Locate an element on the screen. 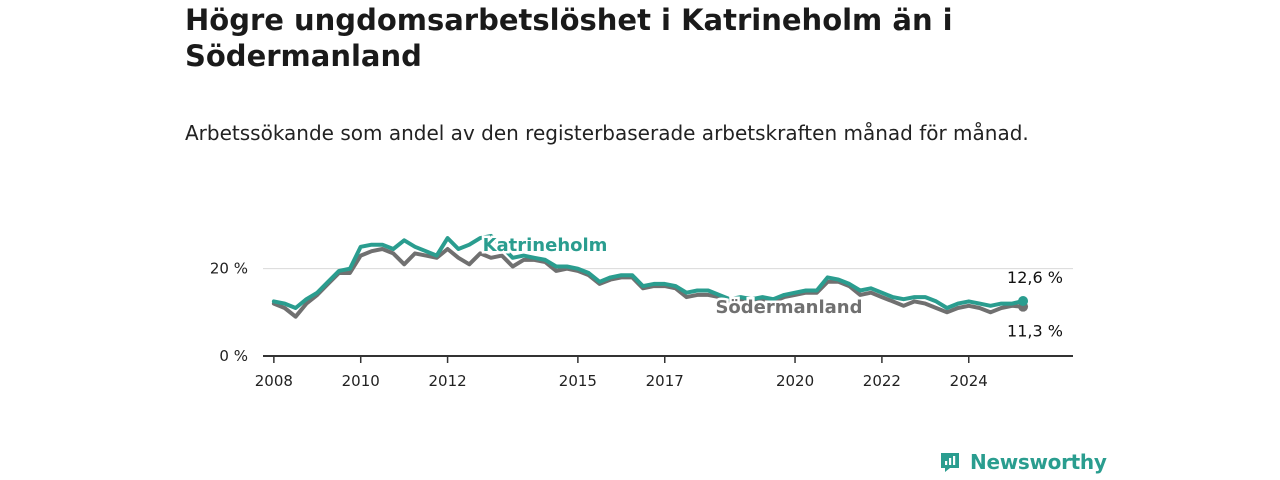 The image size is (1280, 480). x-tick-label: 2008 is located at coordinates (274, 381).